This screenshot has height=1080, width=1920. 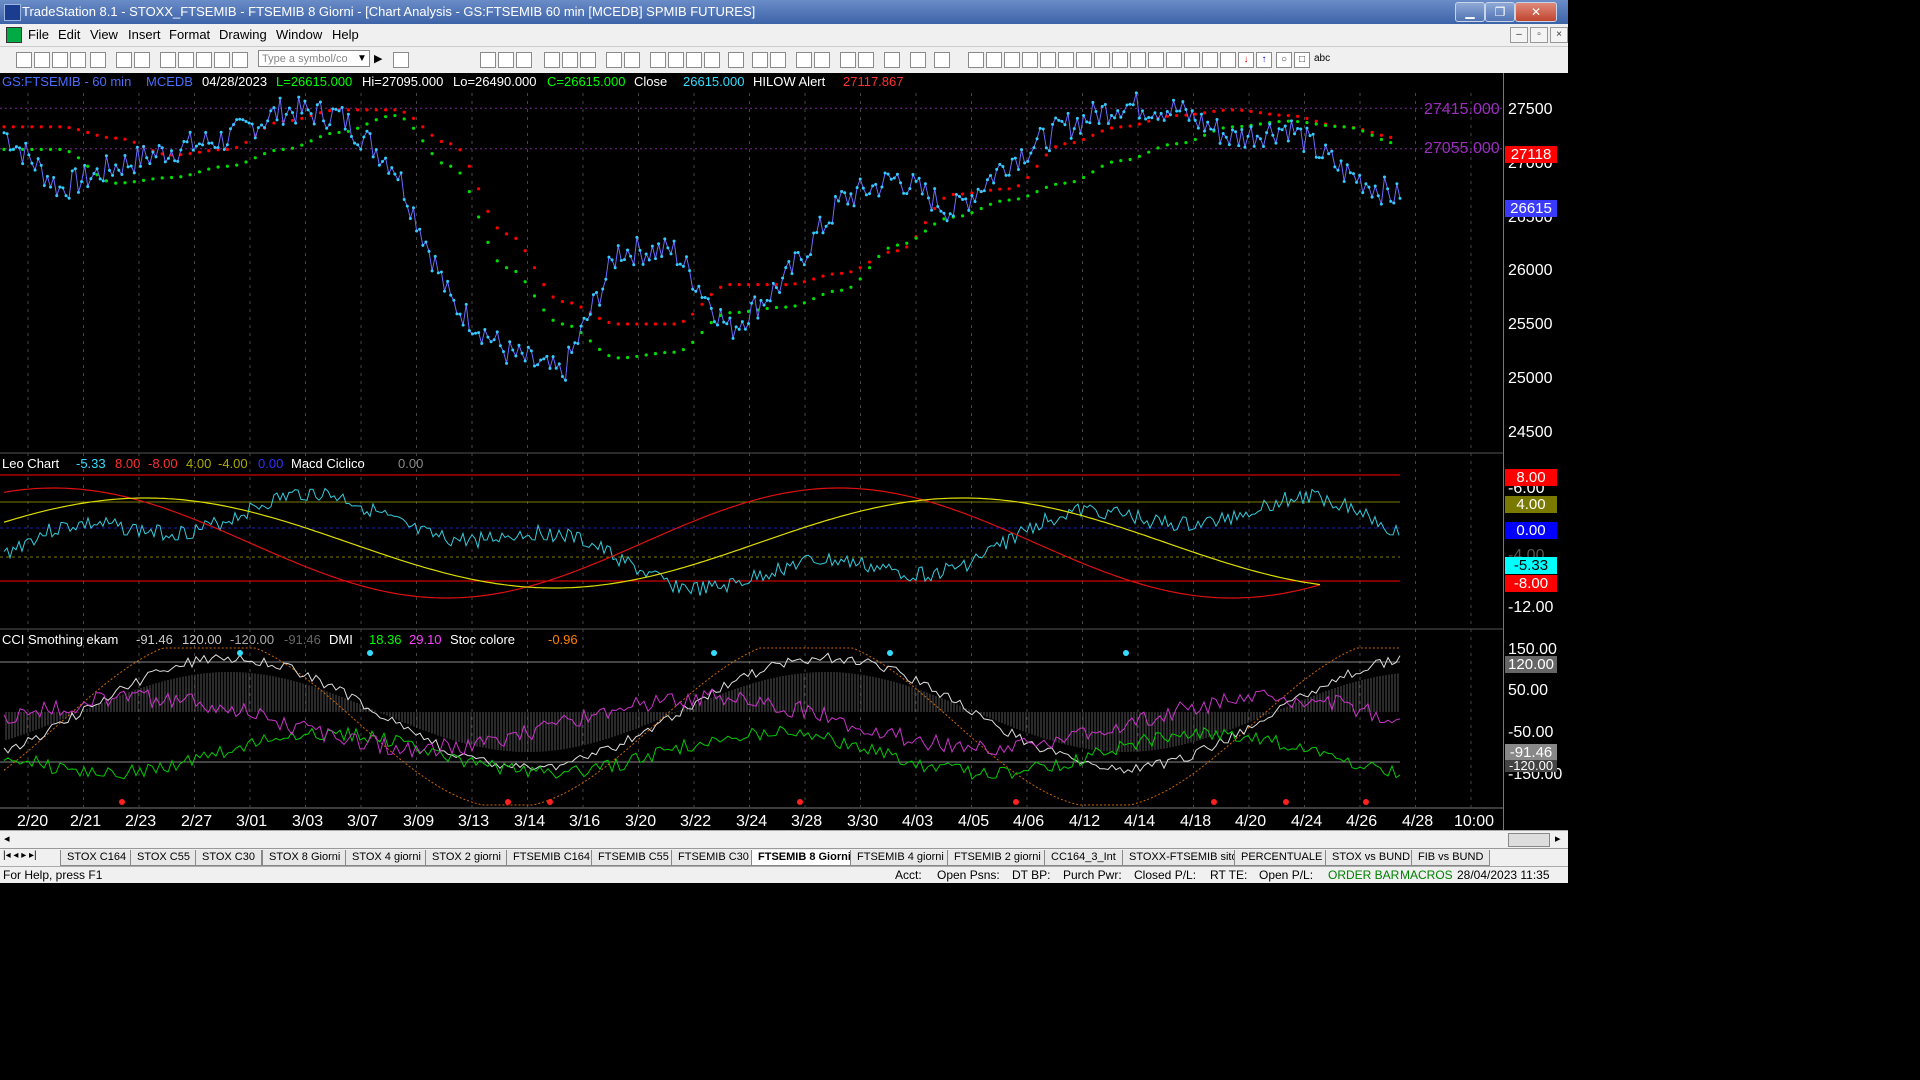 What do you see at coordinates (401, 60) in the screenshot?
I see `symbol-lookup-icon` at bounding box center [401, 60].